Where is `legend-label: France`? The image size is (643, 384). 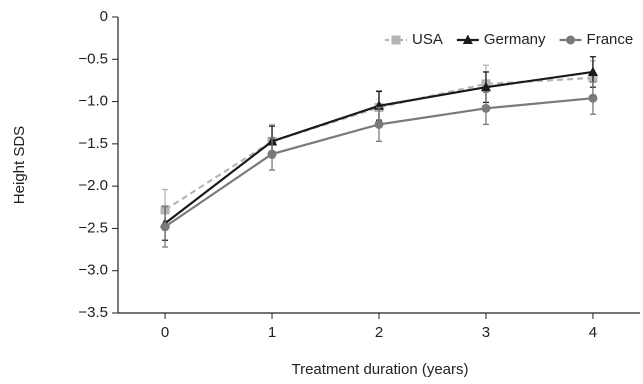
legend-label: France is located at coordinates (610, 39).